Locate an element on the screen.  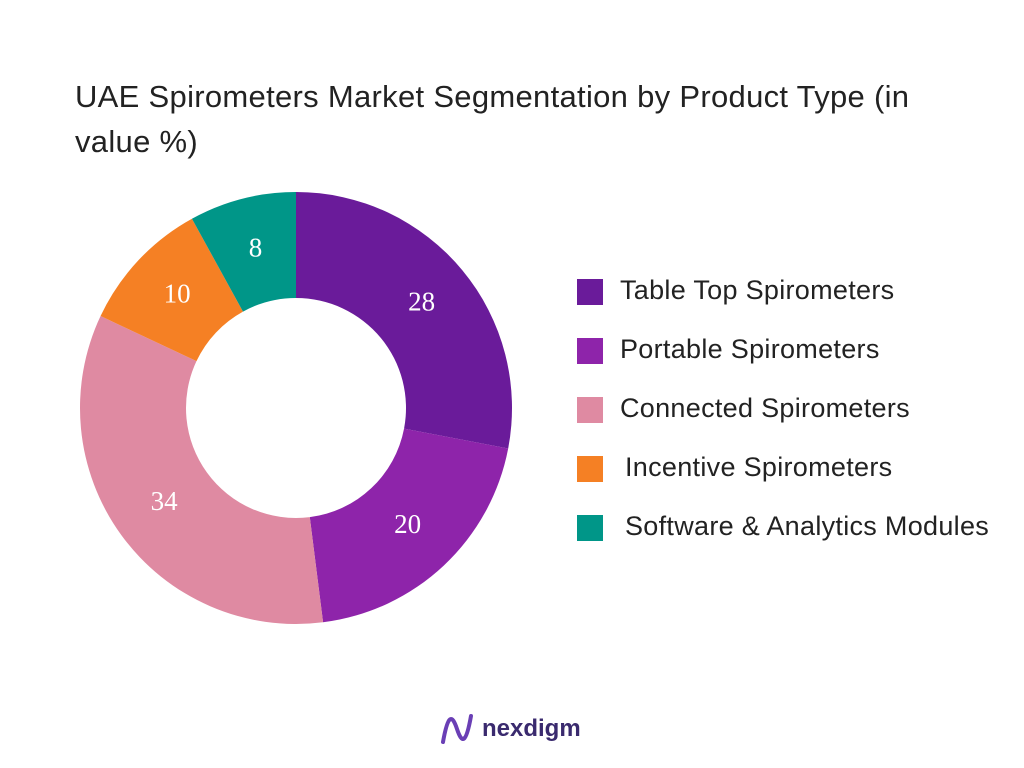
slice-label: 34 is located at coordinates (165, 501).